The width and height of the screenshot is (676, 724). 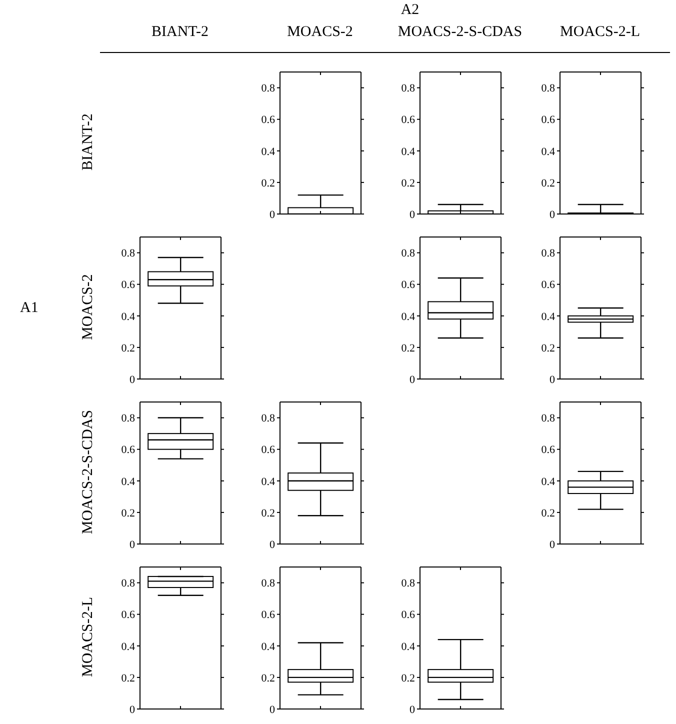 What do you see at coordinates (460, 32) in the screenshot?
I see `chart-title: MOACS-2-S-CDAS` at bounding box center [460, 32].